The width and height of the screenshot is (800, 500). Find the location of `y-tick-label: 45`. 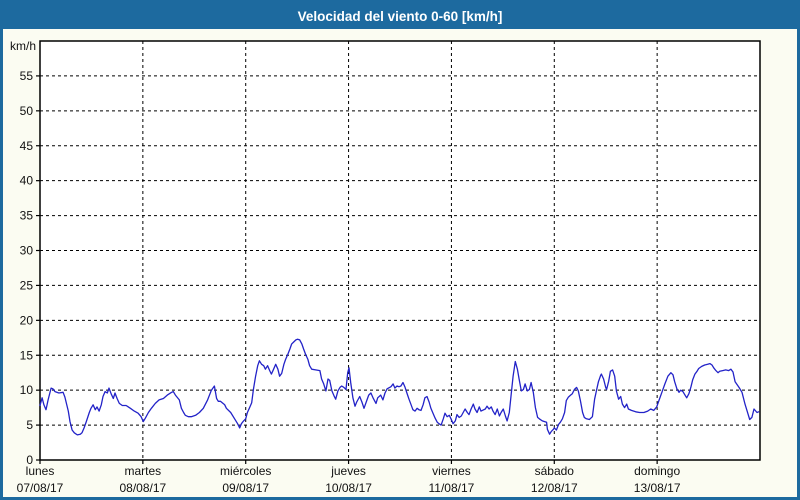

y-tick-label: 45 is located at coordinates (27, 146).